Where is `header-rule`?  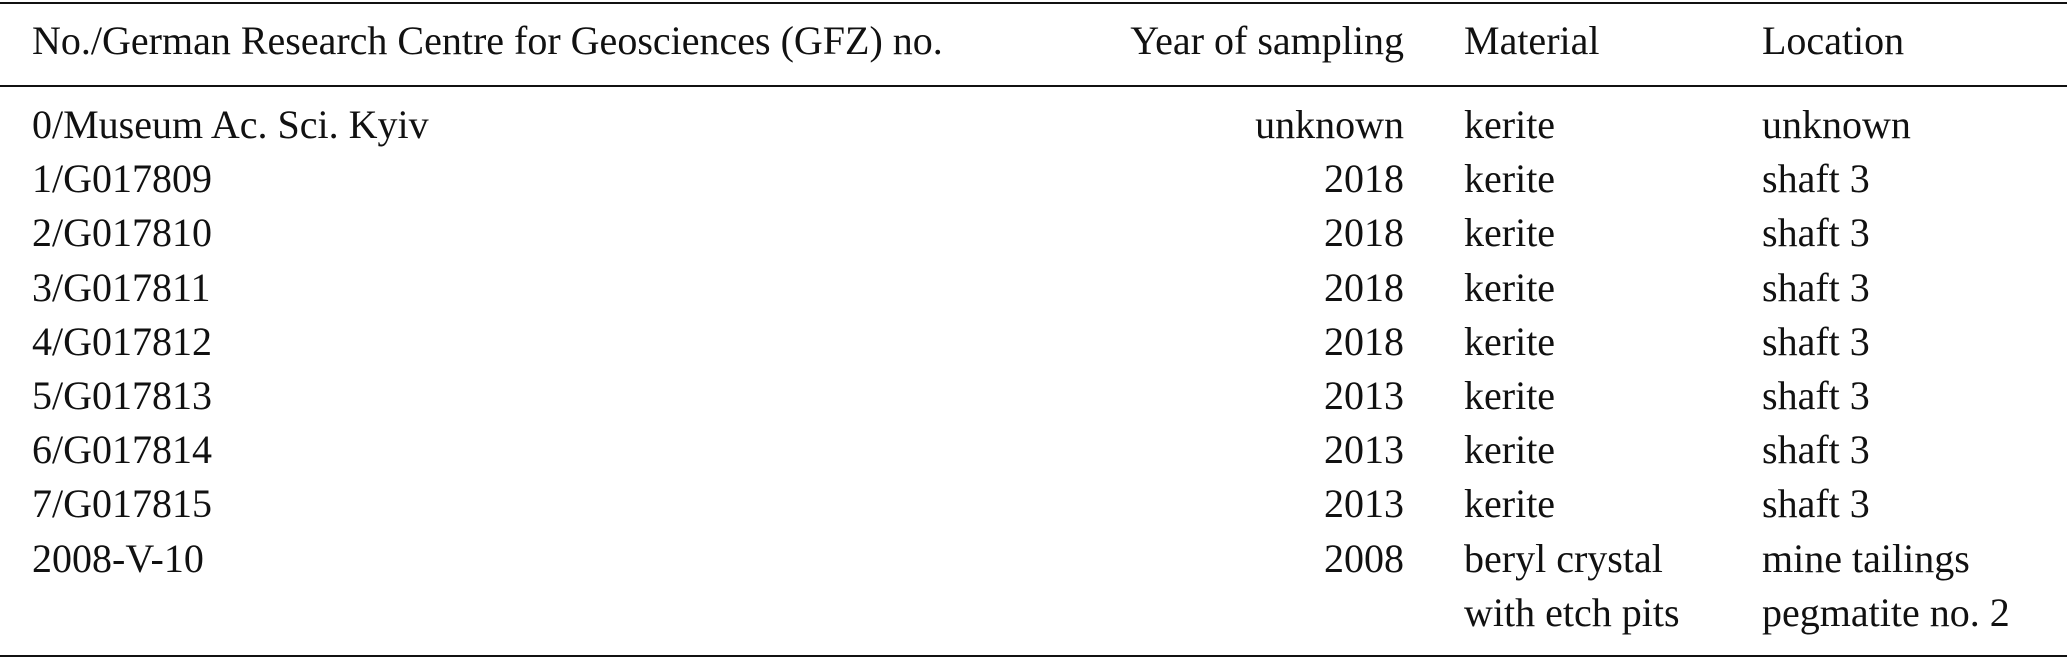
header-rule is located at coordinates (1033, 86).